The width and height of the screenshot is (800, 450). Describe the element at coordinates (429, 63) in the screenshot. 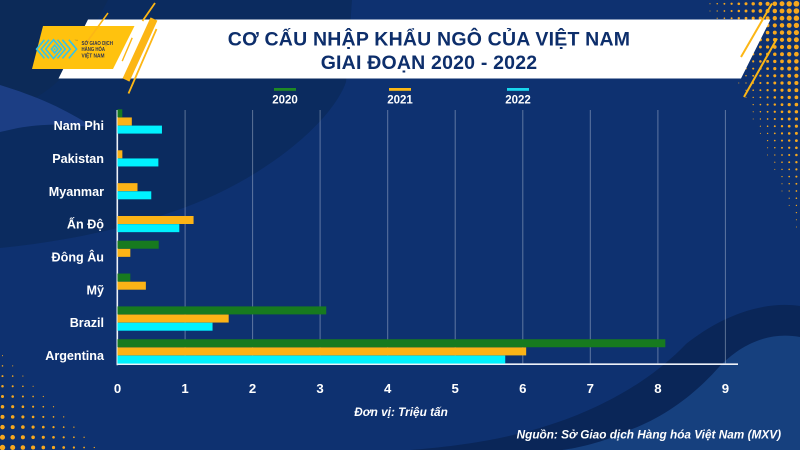

I see `svg-text: GIAI ĐOẠN 2020 - 2022` at that location.